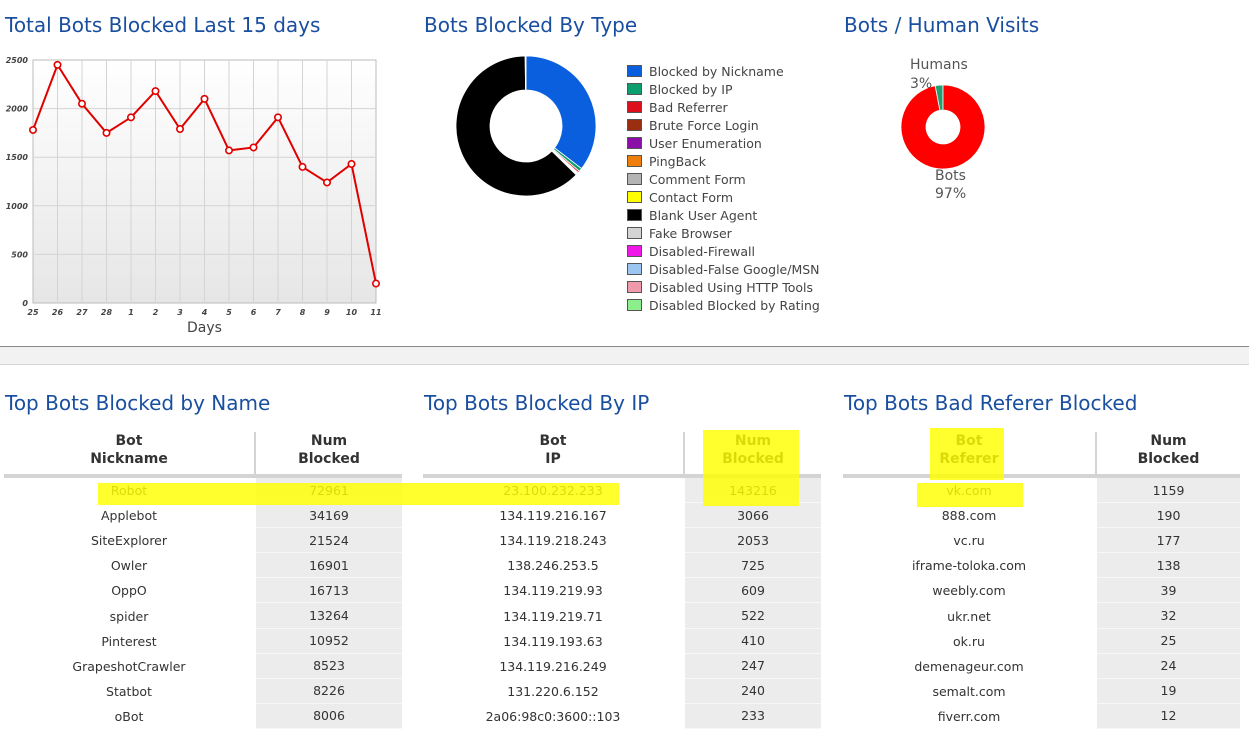 The width and height of the screenshot is (1249, 741). I want to click on bot-cell: ukr.net, so click(970, 616).